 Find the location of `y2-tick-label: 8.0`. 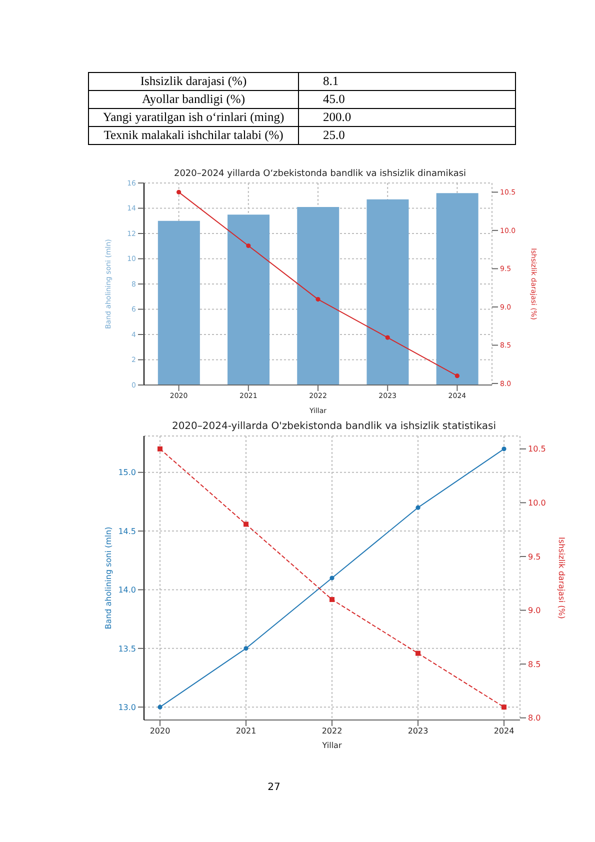

y2-tick-label: 8.0 is located at coordinates (534, 718).